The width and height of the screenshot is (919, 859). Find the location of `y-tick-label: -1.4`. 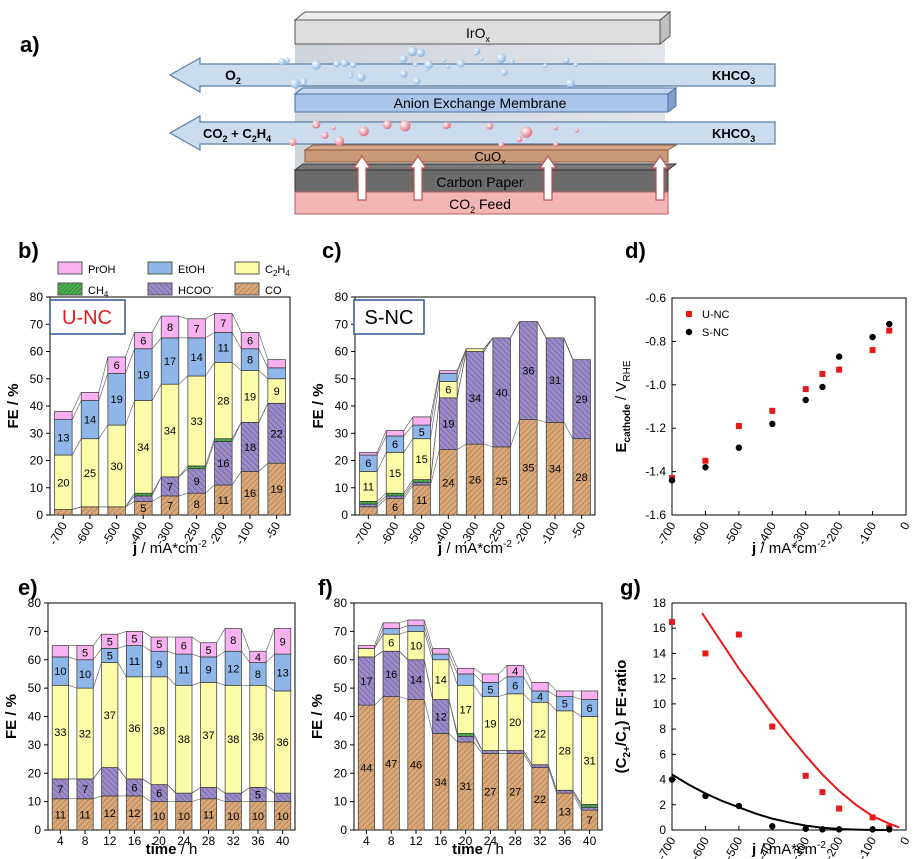

y-tick-label: -1.4 is located at coordinates (655, 472).